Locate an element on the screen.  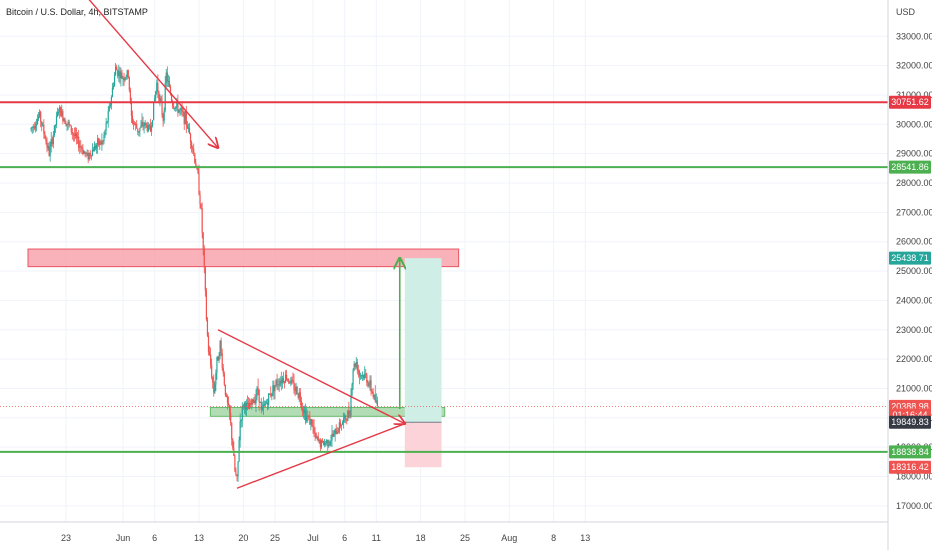
price-tag-label: 01:16:44 is located at coordinates (909, 415).